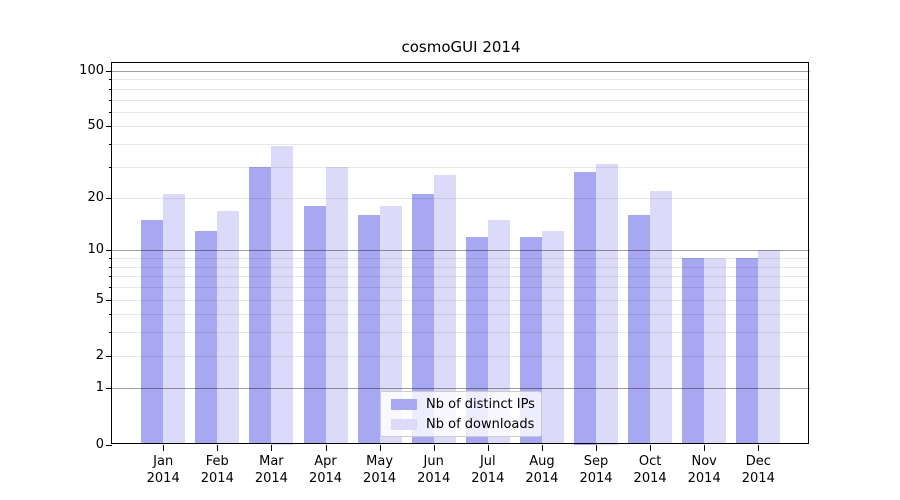 This screenshot has height=500, width=900. I want to click on y-tick-label: 10, so click(95, 250).